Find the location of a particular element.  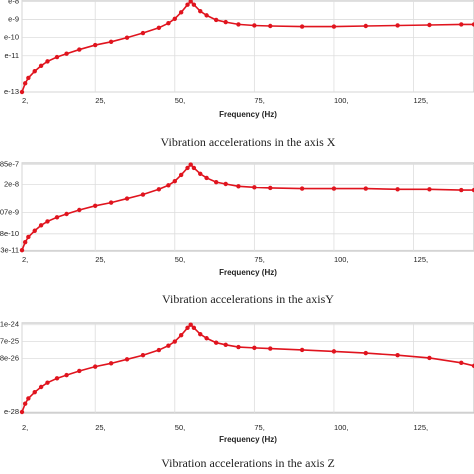

y-tick-label: e-11 is located at coordinates (12, 55).